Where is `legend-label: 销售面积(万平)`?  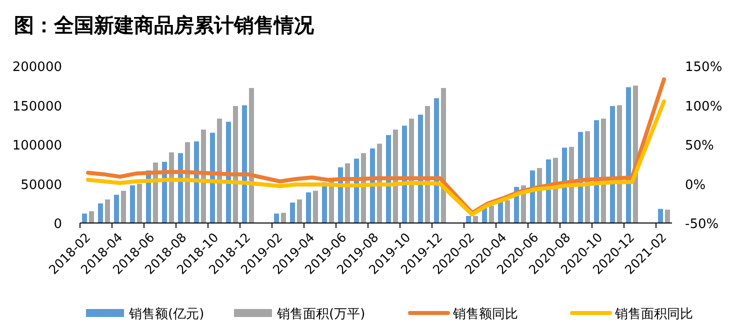
legend-label: 销售面积(万平) is located at coordinates (321, 314).